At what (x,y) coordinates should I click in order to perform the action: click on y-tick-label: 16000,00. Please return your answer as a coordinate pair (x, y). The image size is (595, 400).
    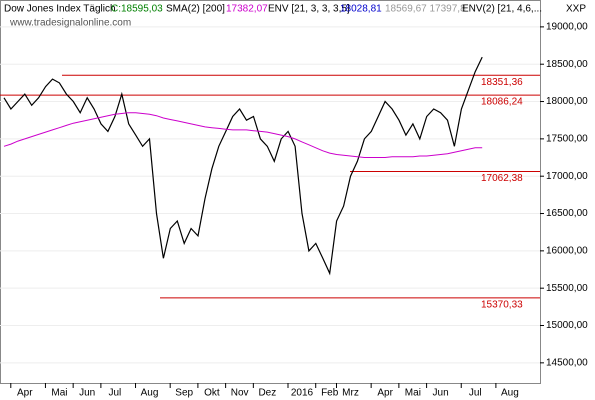
    Looking at the image, I should click on (567, 250).